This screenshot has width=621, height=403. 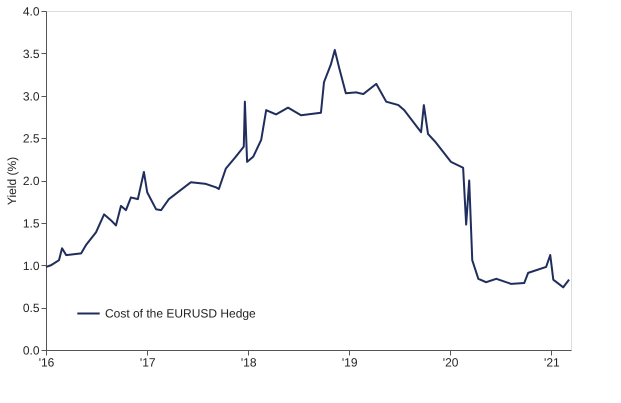 What do you see at coordinates (46, 363) in the screenshot?
I see `x-tick-label: '16` at bounding box center [46, 363].